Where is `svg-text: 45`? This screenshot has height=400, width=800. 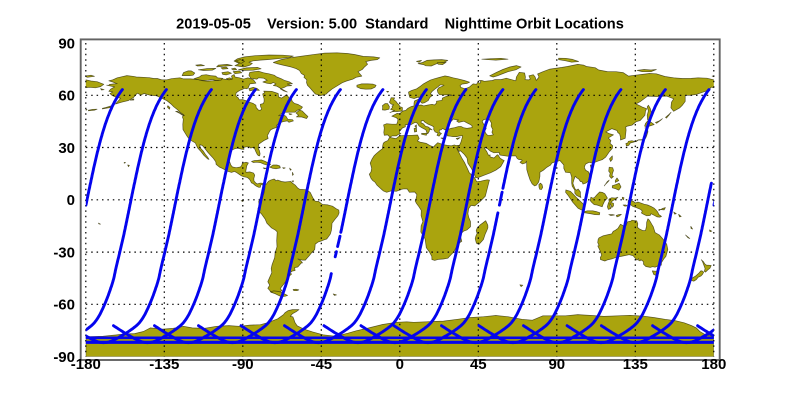 svg-text: 45 is located at coordinates (478, 364).